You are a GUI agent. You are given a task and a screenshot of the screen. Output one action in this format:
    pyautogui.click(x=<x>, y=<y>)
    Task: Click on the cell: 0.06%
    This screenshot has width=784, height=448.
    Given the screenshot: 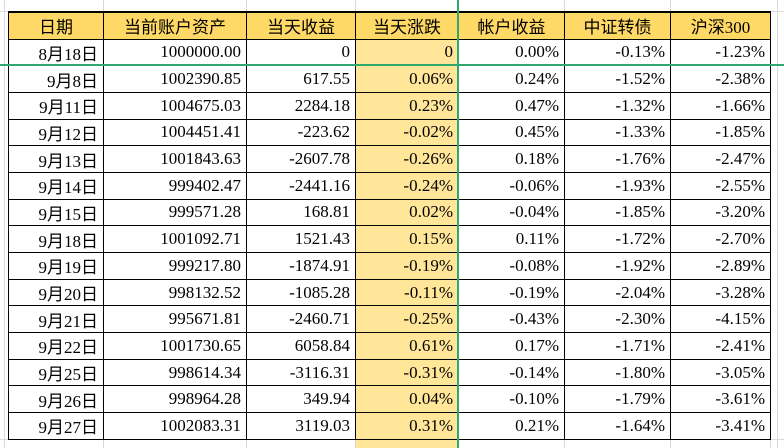 What is the action you would take?
    pyautogui.click(x=407, y=79)
    